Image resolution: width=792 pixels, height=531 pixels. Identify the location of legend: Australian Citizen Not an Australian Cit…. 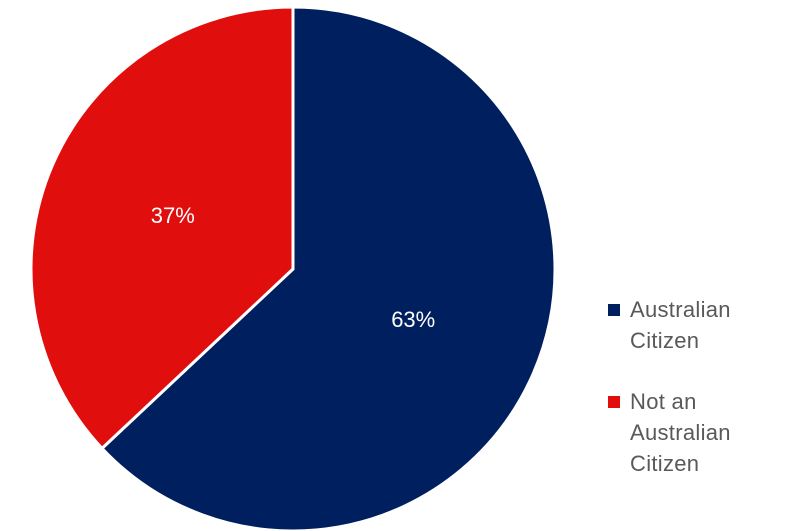
(698, 401).